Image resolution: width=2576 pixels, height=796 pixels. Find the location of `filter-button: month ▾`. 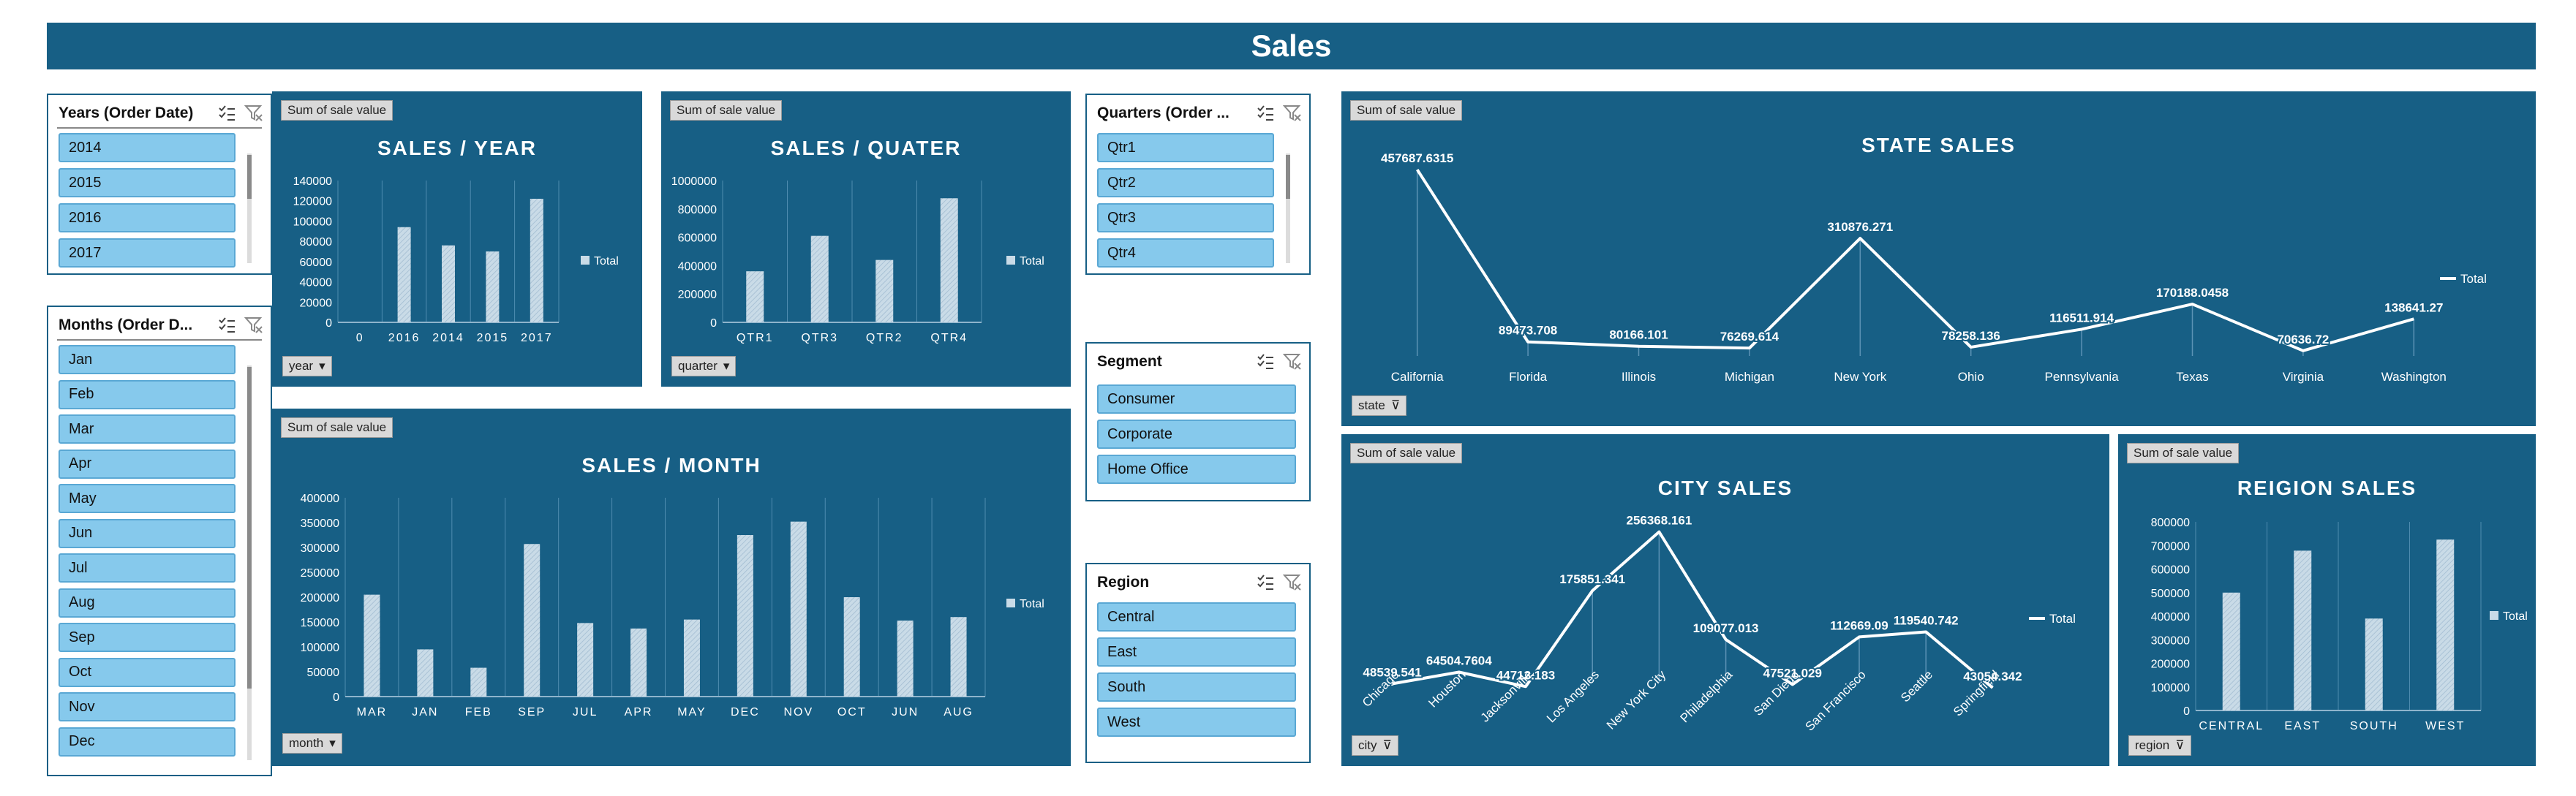

filter-button: month ▾ is located at coordinates (312, 743).